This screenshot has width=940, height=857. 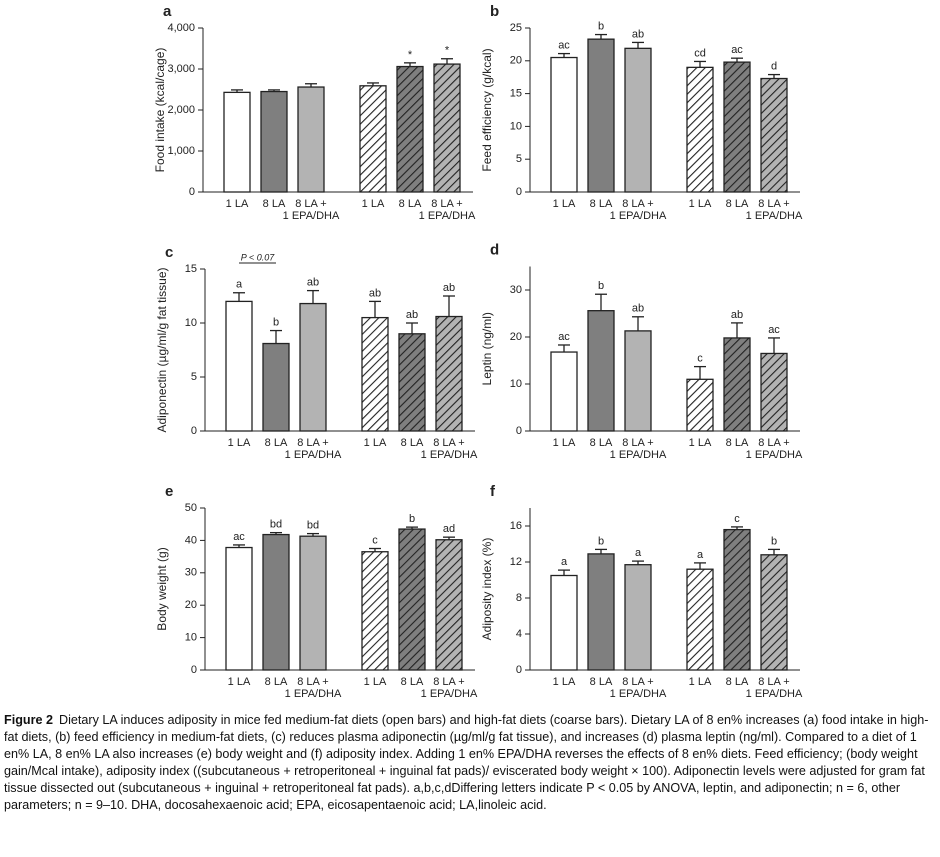 What do you see at coordinates (181, 151) in the screenshot?
I see `y-tick-label: 1,000` at bounding box center [181, 151].